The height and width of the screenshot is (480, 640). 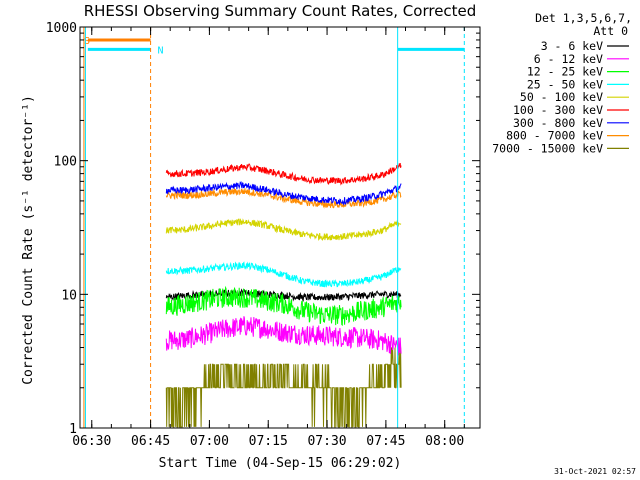 I want to click on timestamp: 31-Oct-2021 02:57, so click(x=595, y=471).